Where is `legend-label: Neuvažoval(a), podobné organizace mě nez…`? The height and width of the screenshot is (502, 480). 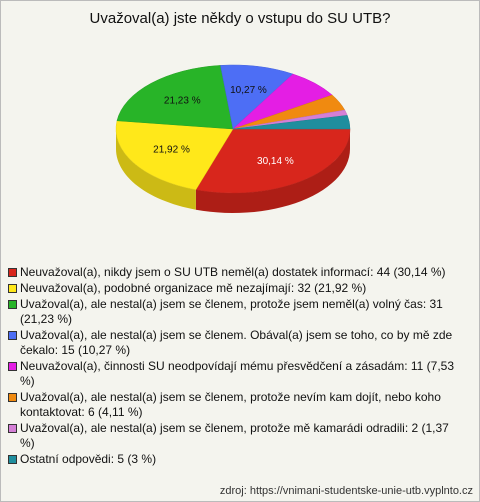 legend-label: Neuvažoval(a), podobné organizace mě nez… is located at coordinates (193, 288).